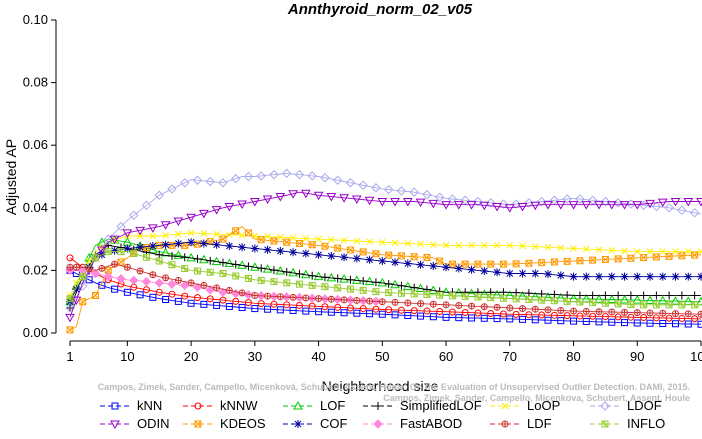 The height and width of the screenshot is (439, 702). I want to click on y-tick-label: 0.04, so click(35, 207).